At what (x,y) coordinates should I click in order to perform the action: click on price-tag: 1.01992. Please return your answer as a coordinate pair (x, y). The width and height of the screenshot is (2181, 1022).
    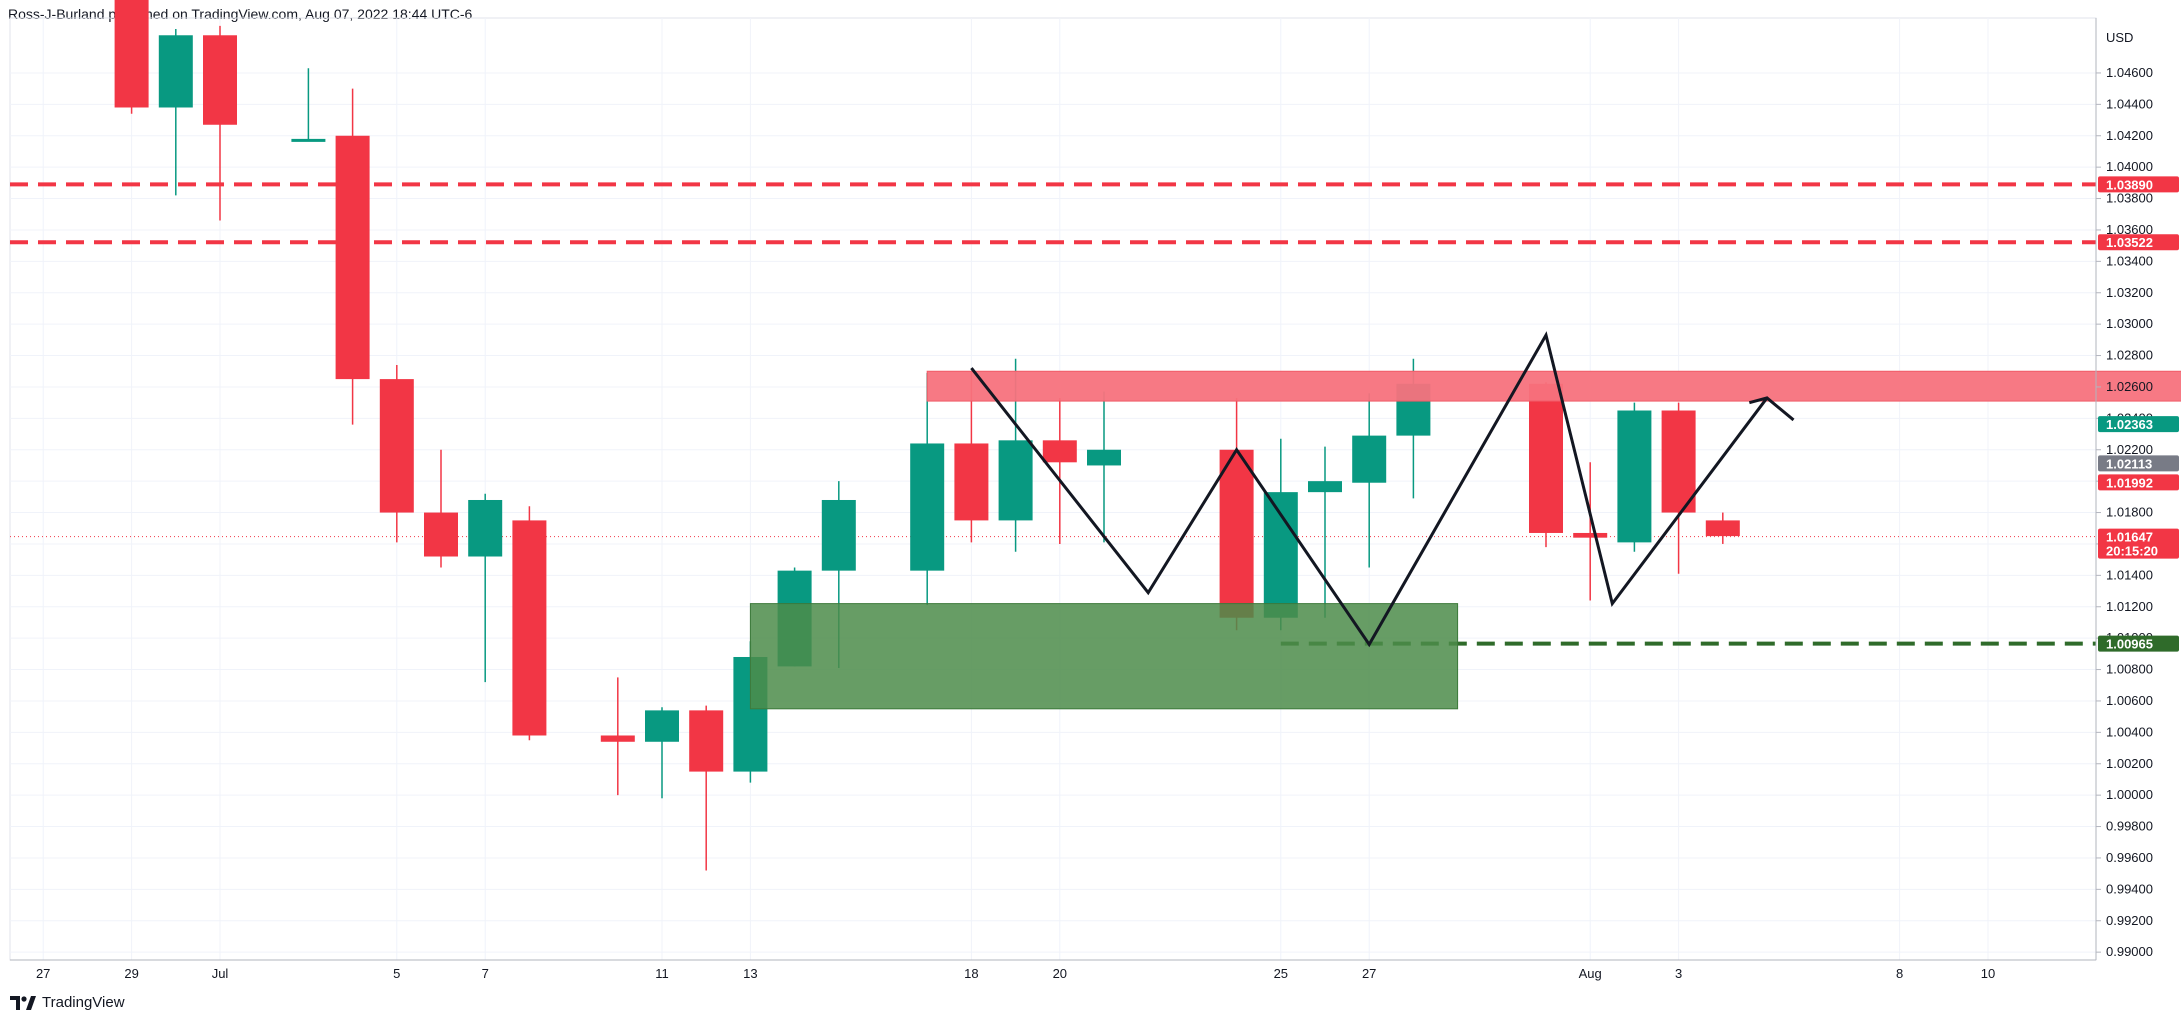
    Looking at the image, I should click on (2129, 482).